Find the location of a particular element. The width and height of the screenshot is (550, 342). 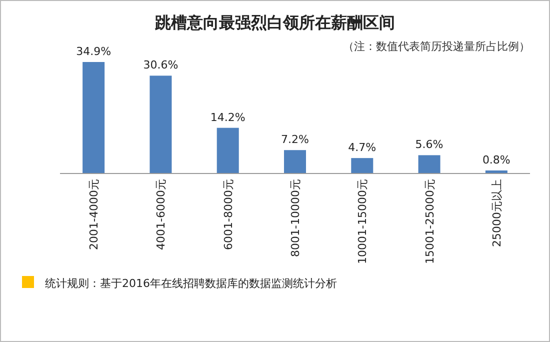

data-label: 5.6% is located at coordinates (429, 145).